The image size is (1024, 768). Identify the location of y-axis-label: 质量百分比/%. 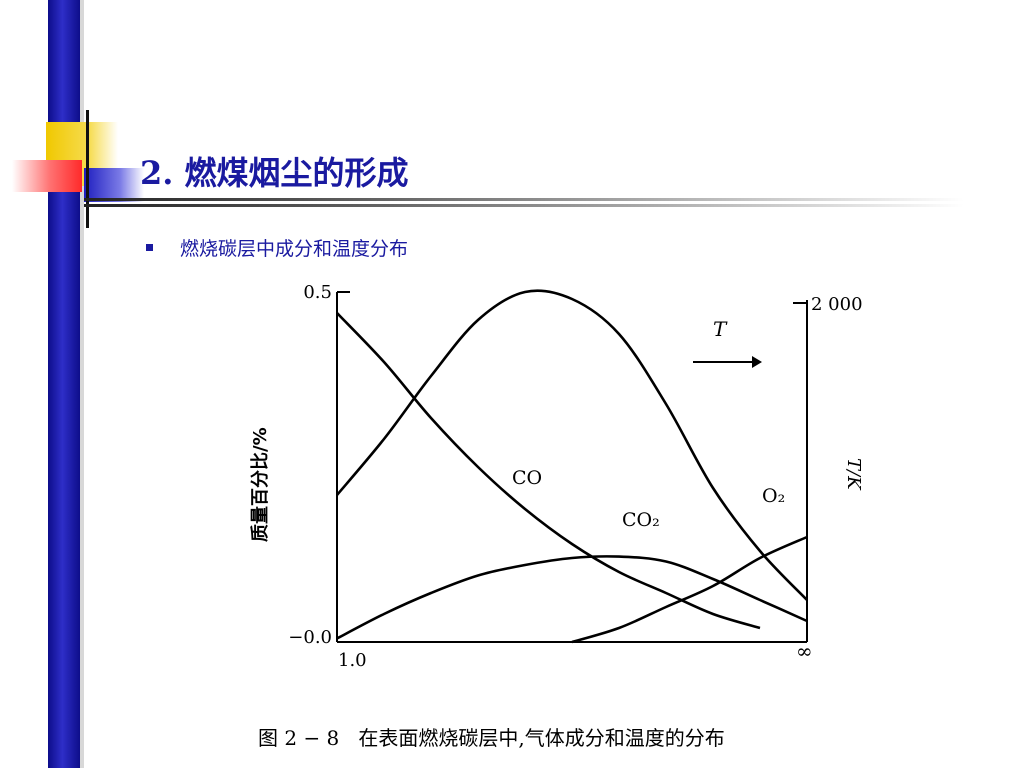
(260, 484).